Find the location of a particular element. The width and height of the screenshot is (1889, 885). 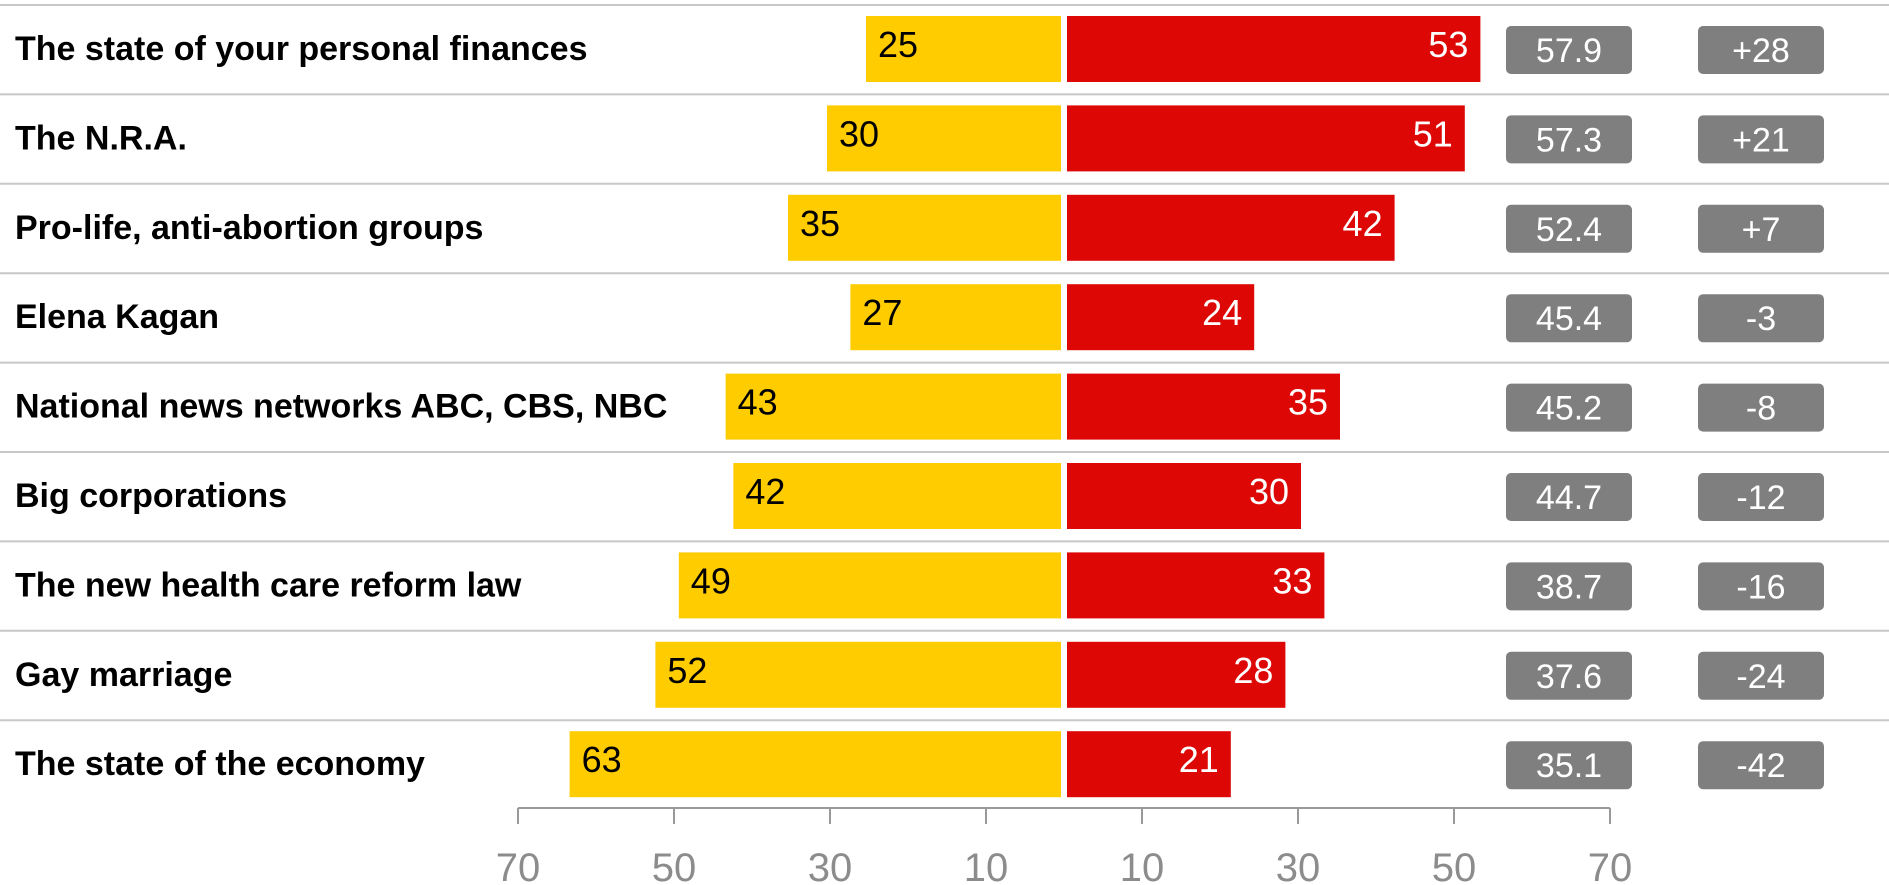

net-pill-value: +7 is located at coordinates (1761, 230).